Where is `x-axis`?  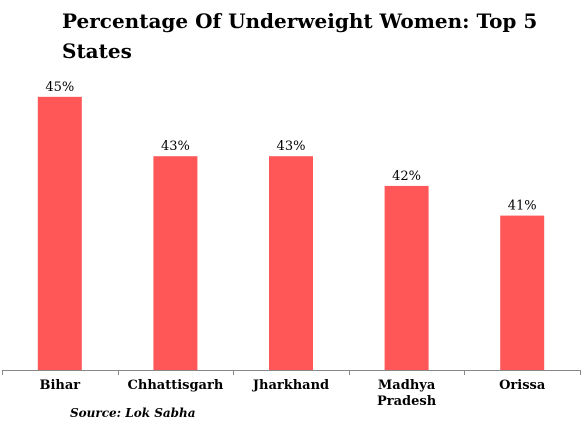
x-axis is located at coordinates (291, 372).